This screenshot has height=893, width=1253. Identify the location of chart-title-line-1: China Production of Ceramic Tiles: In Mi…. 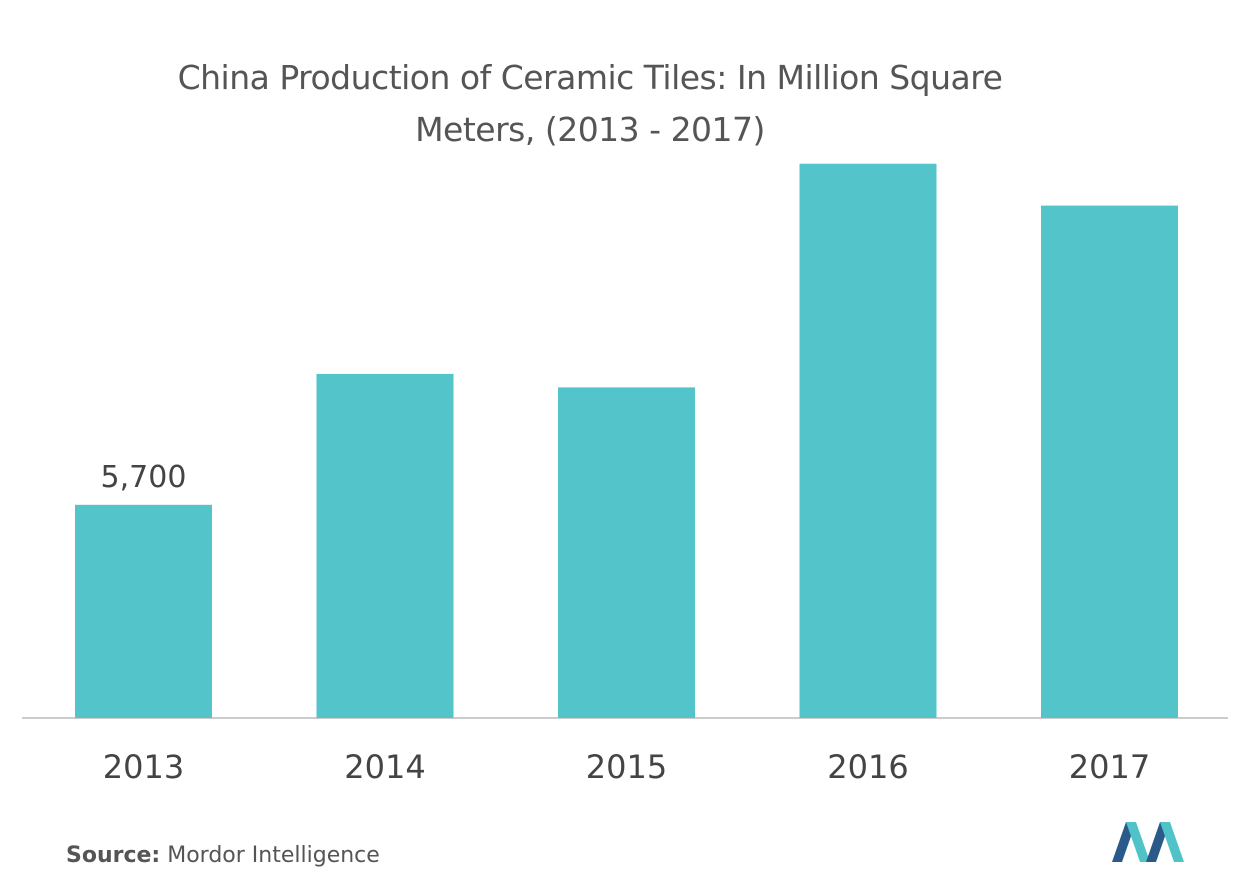
(590, 77).